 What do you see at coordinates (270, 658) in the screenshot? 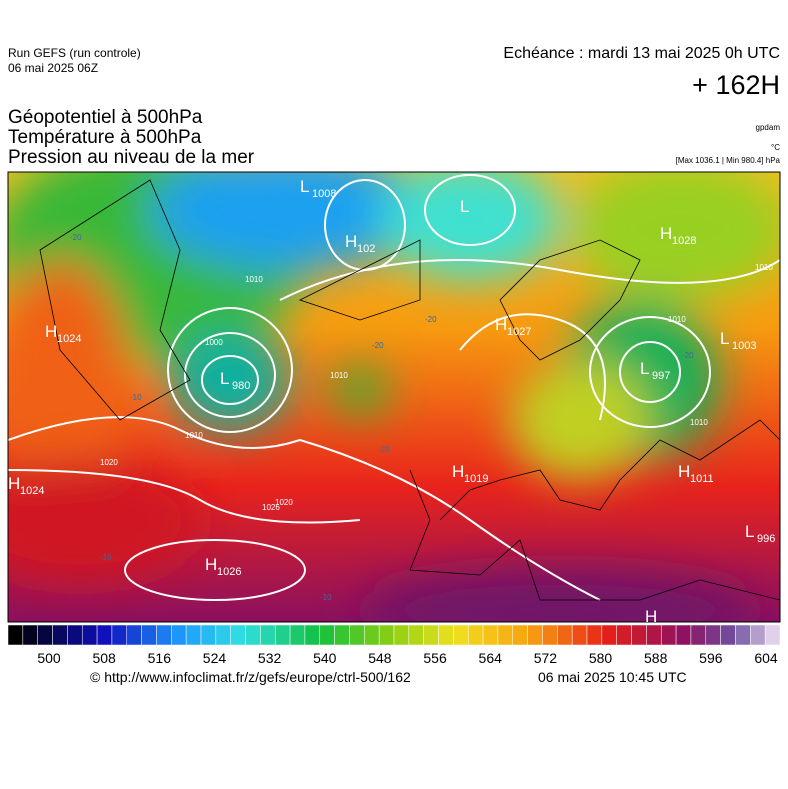
I see `colorbar-tick-label: 532` at bounding box center [270, 658].